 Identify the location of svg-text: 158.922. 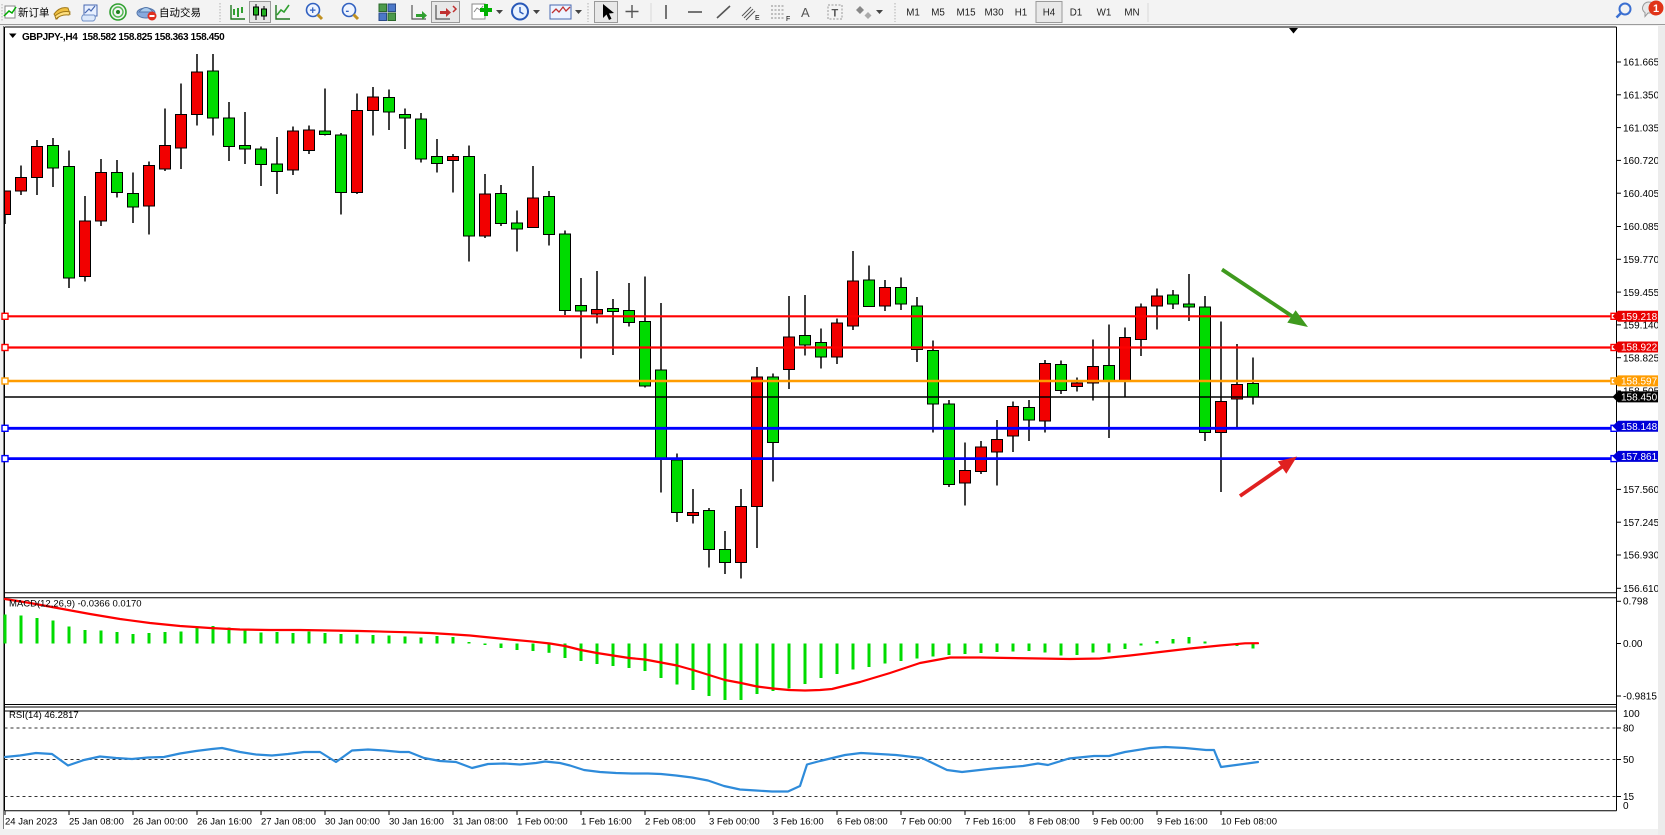
(1639, 348).